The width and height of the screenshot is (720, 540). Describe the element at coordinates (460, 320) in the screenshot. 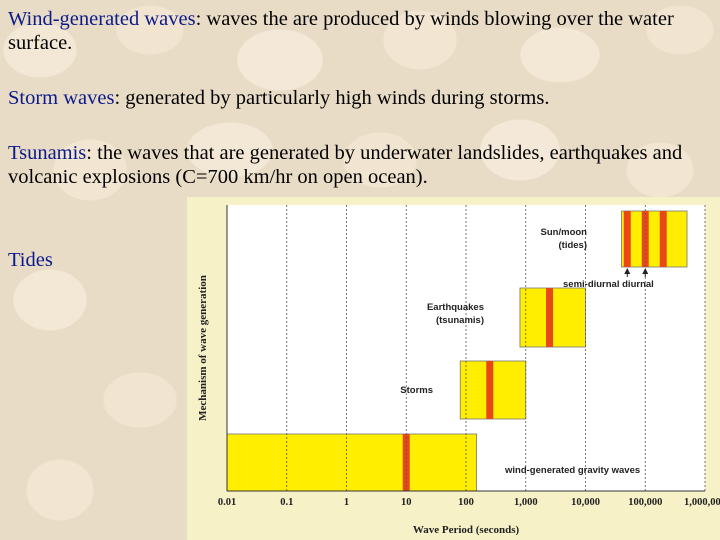

I see `range-label: (tsunamis)` at that location.